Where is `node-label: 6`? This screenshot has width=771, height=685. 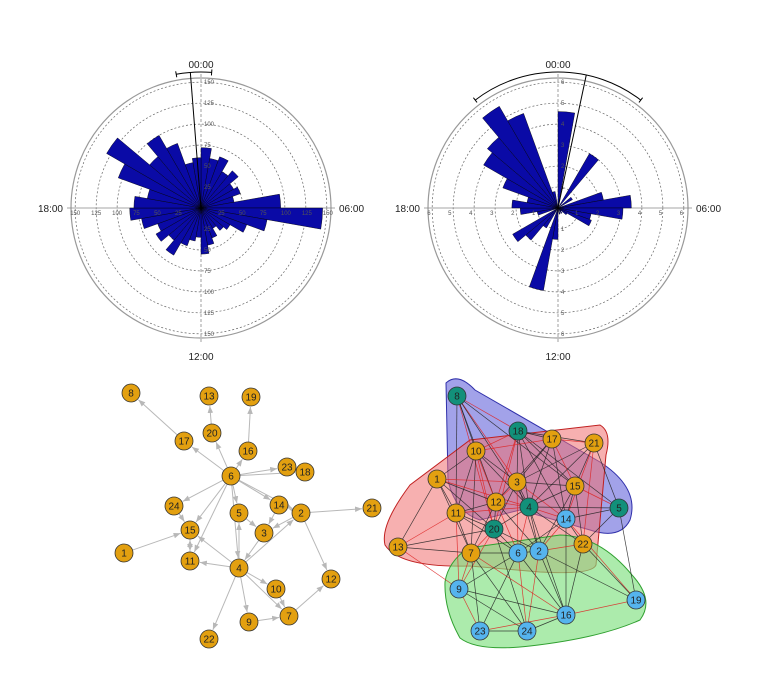
node-label: 6 is located at coordinates (518, 554).